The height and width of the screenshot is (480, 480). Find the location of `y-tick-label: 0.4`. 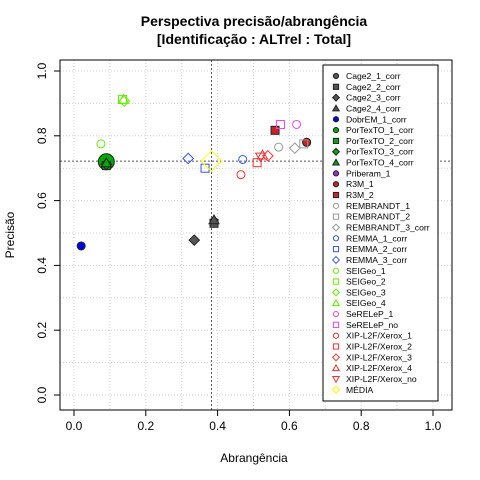

y-tick-label: 0.4 is located at coordinates (42, 265).